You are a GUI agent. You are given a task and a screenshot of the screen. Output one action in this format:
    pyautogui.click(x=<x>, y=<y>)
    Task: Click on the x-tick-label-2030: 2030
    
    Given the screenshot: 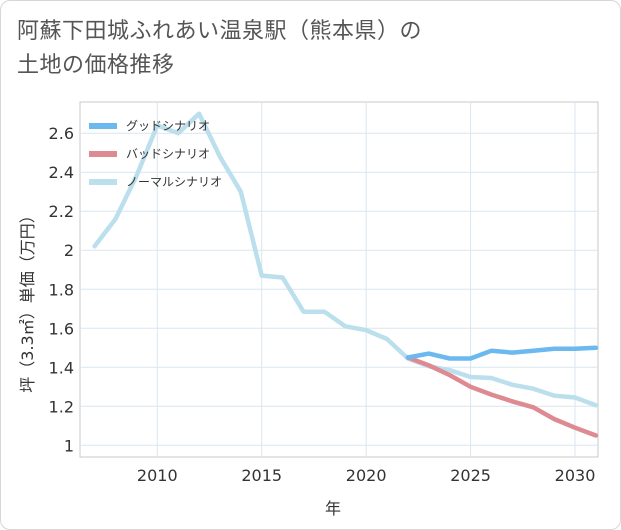 What is the action you would take?
    pyautogui.click(x=575, y=475)
    